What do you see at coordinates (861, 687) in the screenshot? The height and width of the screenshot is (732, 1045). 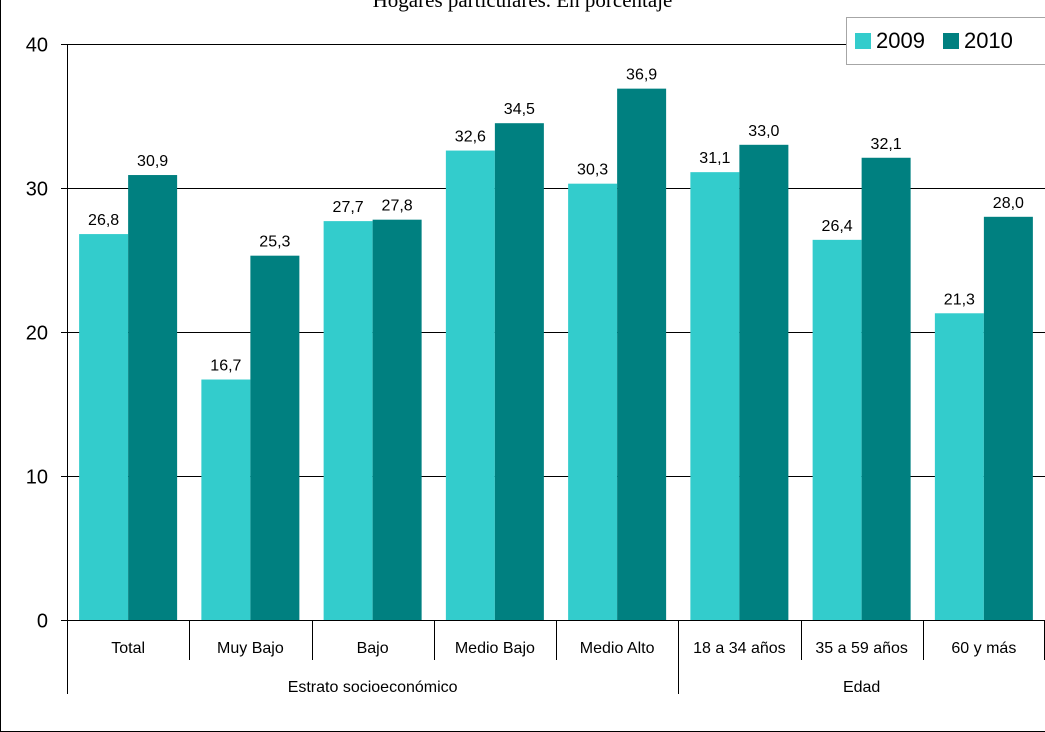 I see `group-label-1: Edad` at bounding box center [861, 687].